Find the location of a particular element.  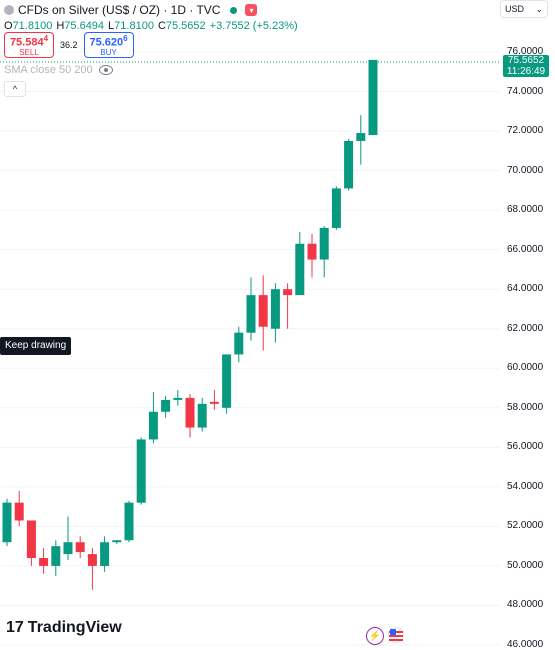

close-value: 75.5652 is located at coordinates (185, 26).